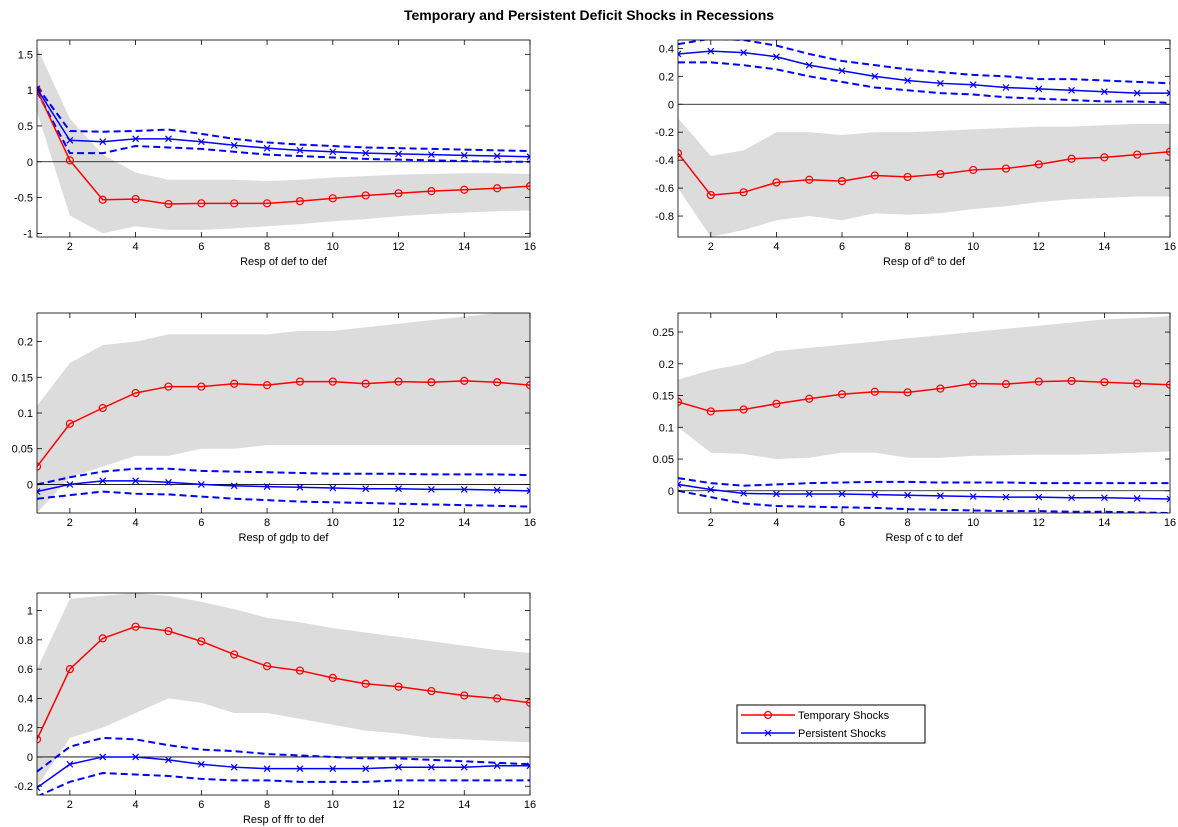  What do you see at coordinates (333, 523) in the screenshot?
I see `x-tick-label: 10` at bounding box center [333, 523].